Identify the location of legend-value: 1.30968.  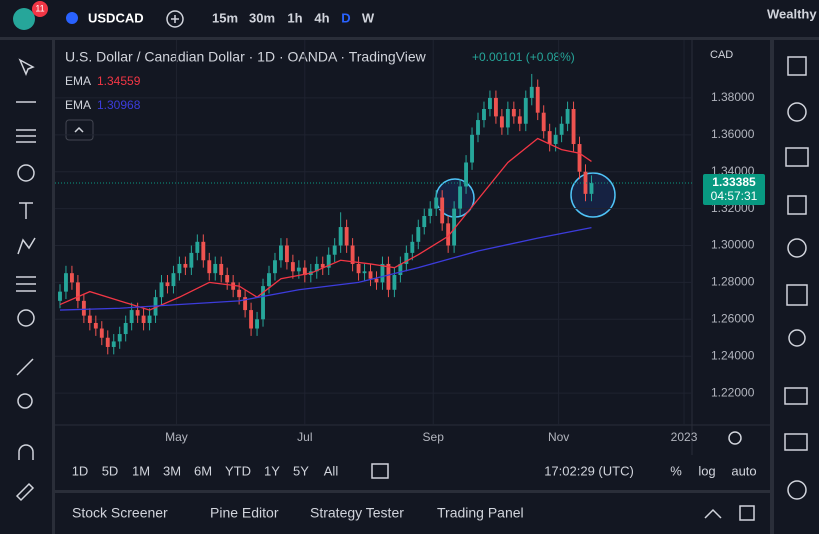
(119, 105).